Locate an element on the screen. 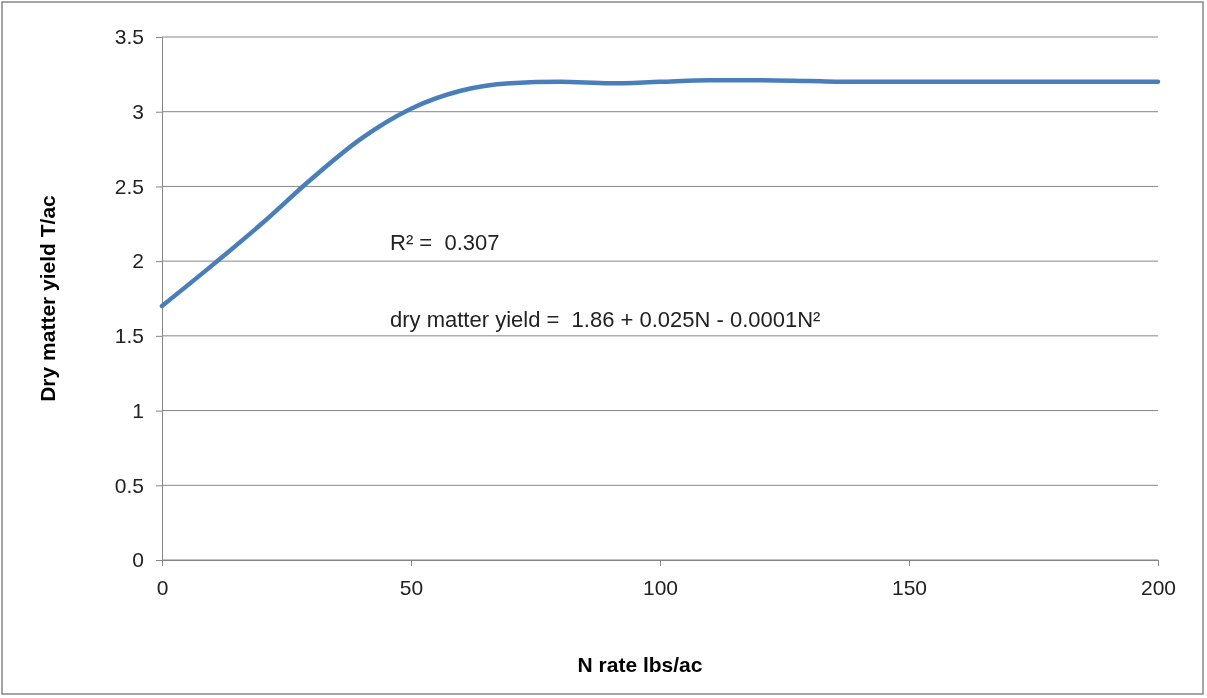 This screenshot has height=698, width=1207. x-tick-label: 100 is located at coordinates (660, 587).